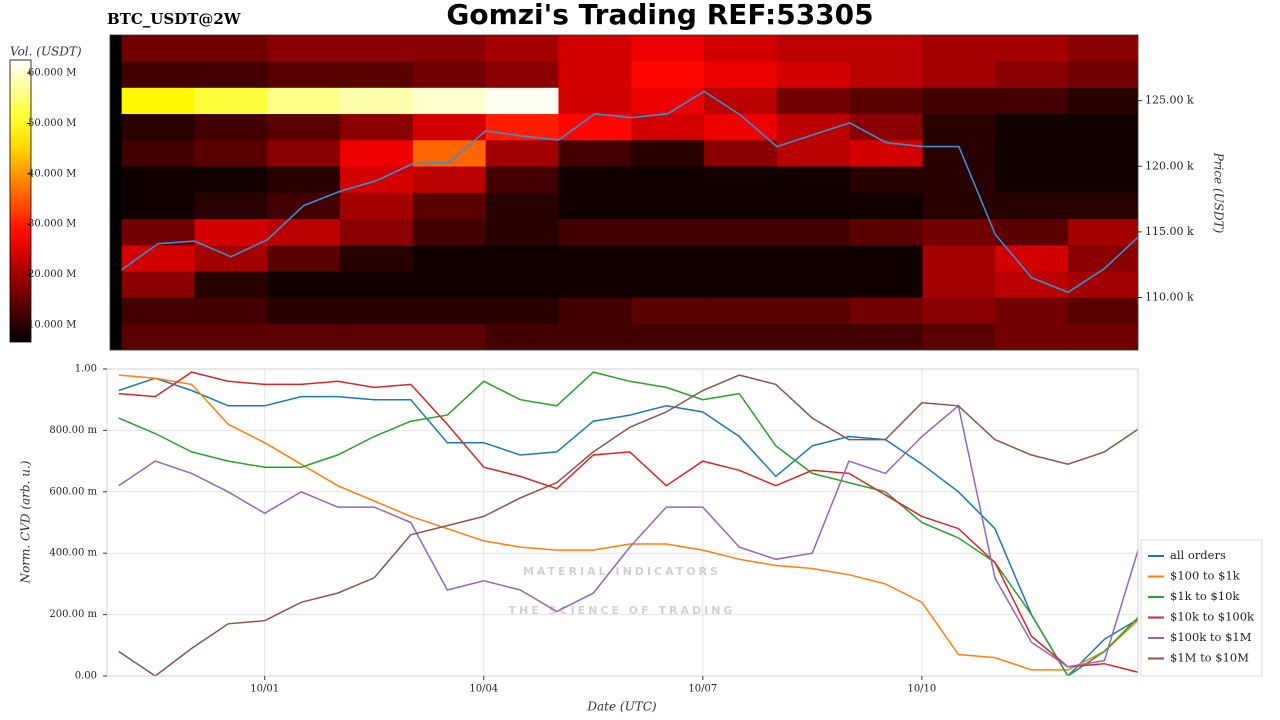  I want to click on legend-label: all orders, so click(1198, 555).